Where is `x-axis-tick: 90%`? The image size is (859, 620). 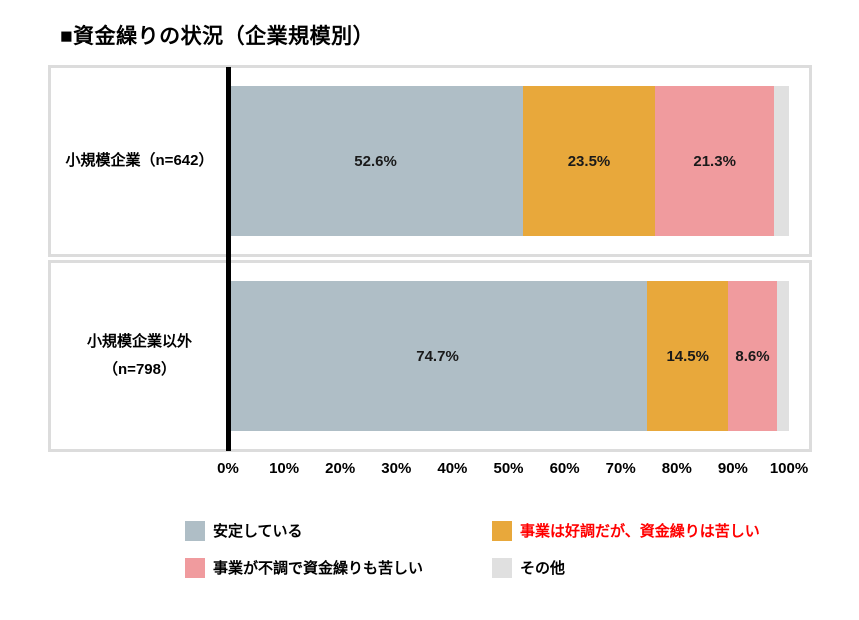
x-axis-tick: 90% is located at coordinates (732, 468).